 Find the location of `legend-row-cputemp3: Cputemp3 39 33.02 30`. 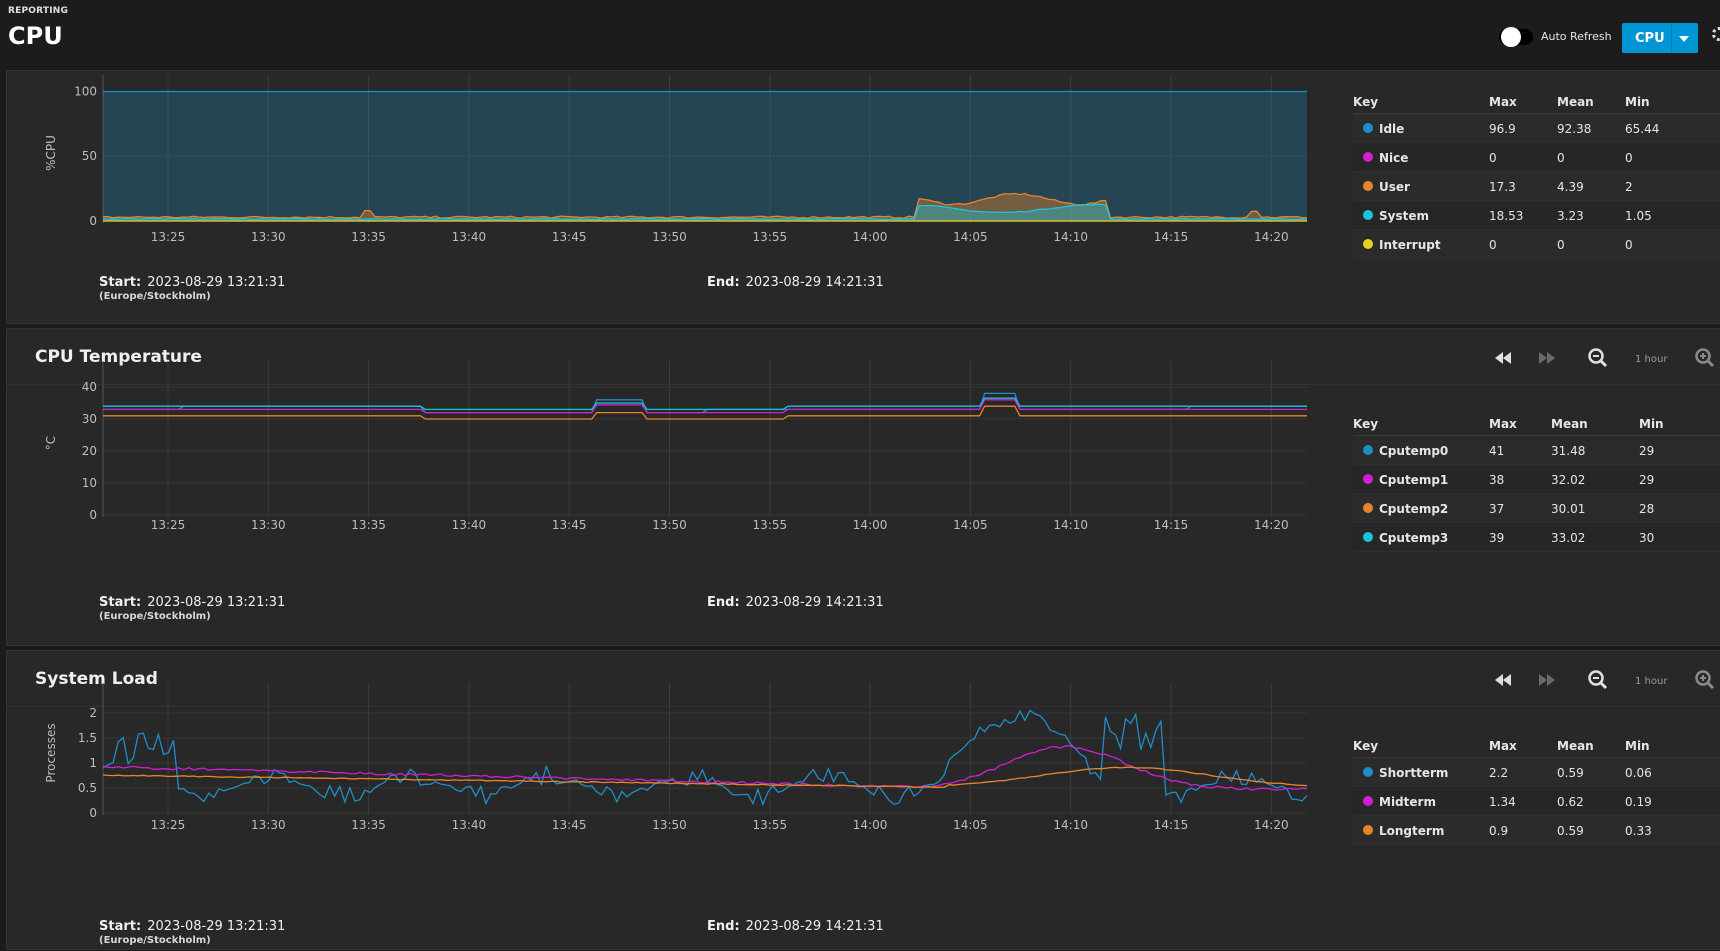

legend-row-cputemp3: Cputemp3 39 33.02 30 is located at coordinates (1536, 537).